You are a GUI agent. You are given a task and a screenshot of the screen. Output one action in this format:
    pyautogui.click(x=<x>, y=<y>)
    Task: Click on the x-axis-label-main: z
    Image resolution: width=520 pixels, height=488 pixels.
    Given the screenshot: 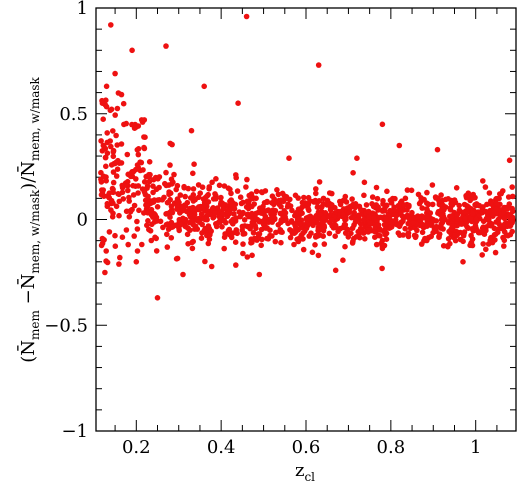 What is the action you would take?
    pyautogui.click(x=299, y=470)
    